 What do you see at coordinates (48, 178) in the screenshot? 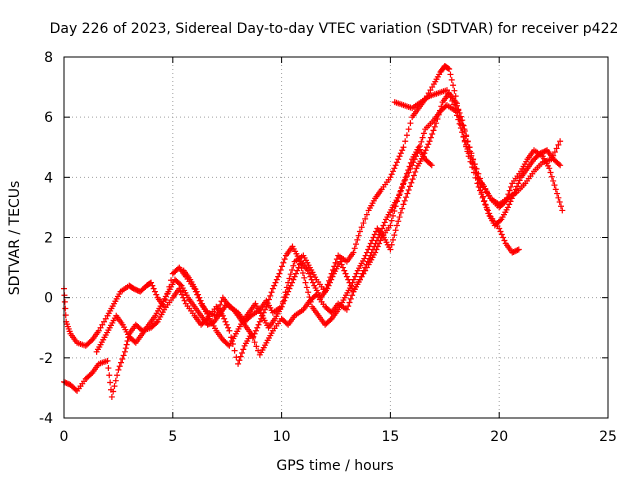
I see `y-tick-label: 4` at bounding box center [48, 178].